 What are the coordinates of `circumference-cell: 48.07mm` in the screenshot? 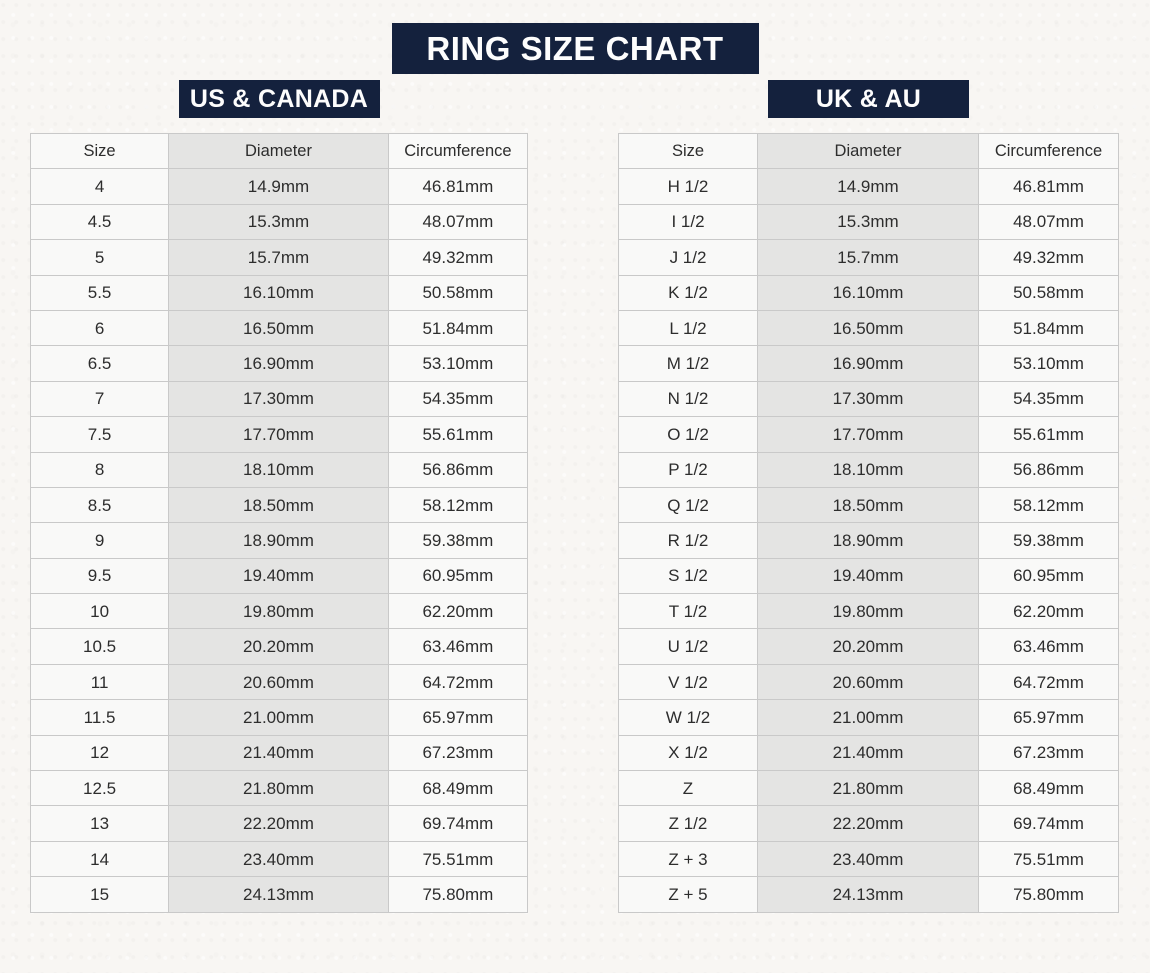 It's located at (1048, 222).